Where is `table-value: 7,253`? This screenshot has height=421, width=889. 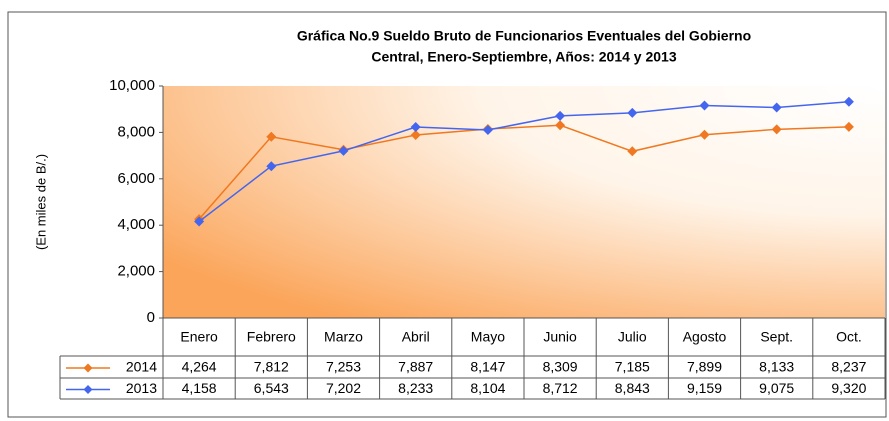 table-value: 7,253 is located at coordinates (343, 367).